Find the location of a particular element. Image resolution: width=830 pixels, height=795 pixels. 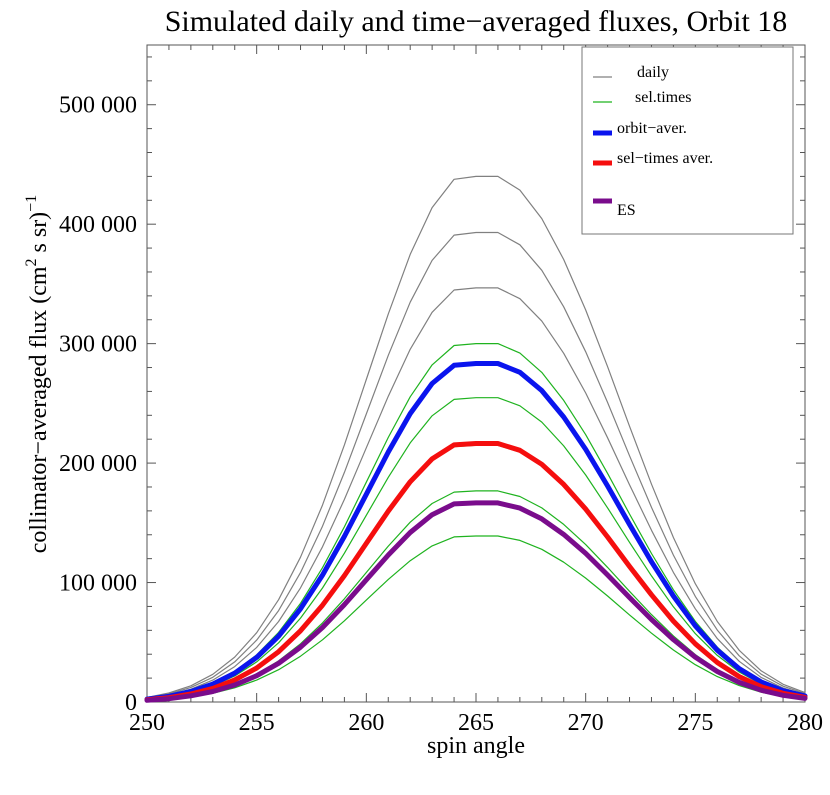

y-tick-label: 400 000 is located at coordinates (98, 225).